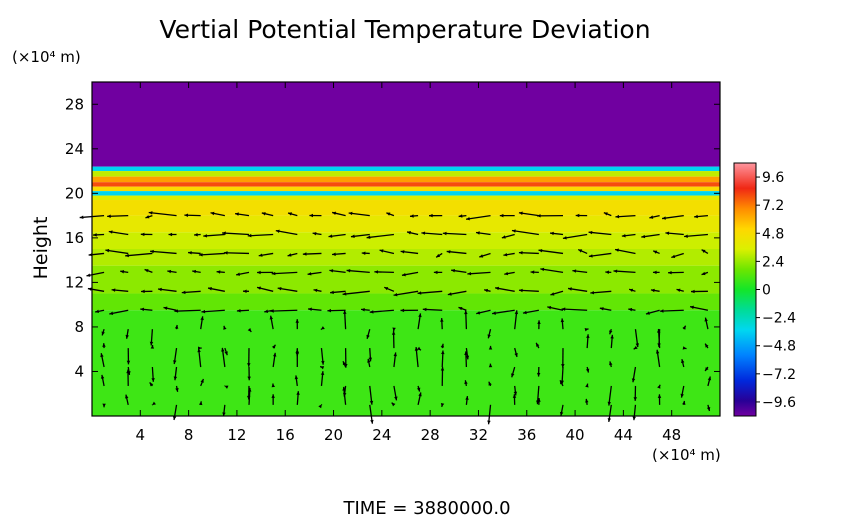 The width and height of the screenshot is (854, 523). Describe the element at coordinates (773, 178) in the screenshot. I see `colorbar-tick-label: 9.6` at that location.